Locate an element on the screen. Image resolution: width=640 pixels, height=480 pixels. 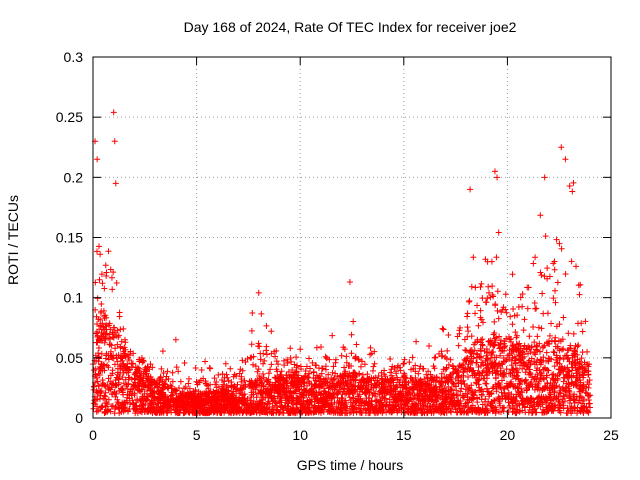
roti-peak-point is located at coordinates (470, 189).